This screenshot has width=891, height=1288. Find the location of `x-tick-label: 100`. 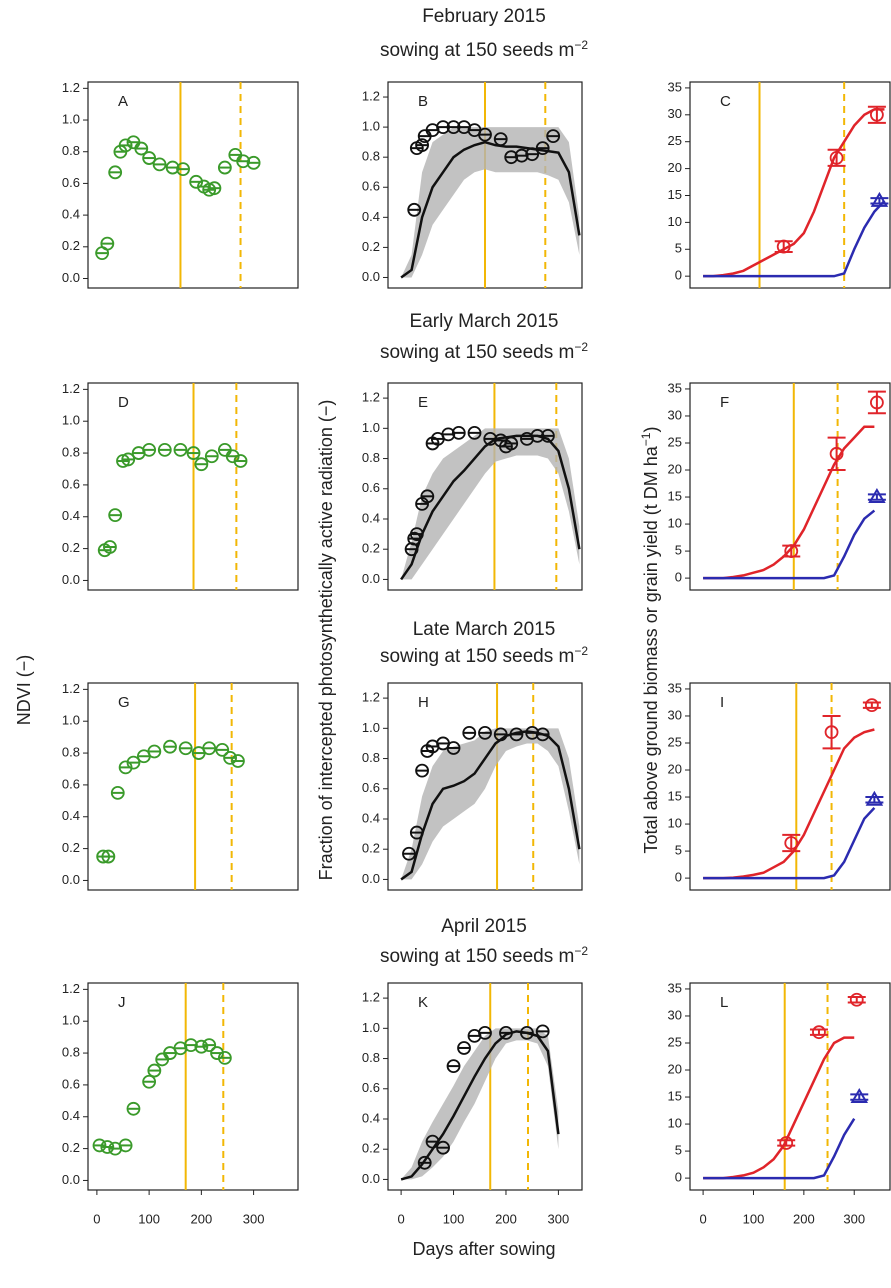

x-tick-label: 100 is located at coordinates (149, 1218).